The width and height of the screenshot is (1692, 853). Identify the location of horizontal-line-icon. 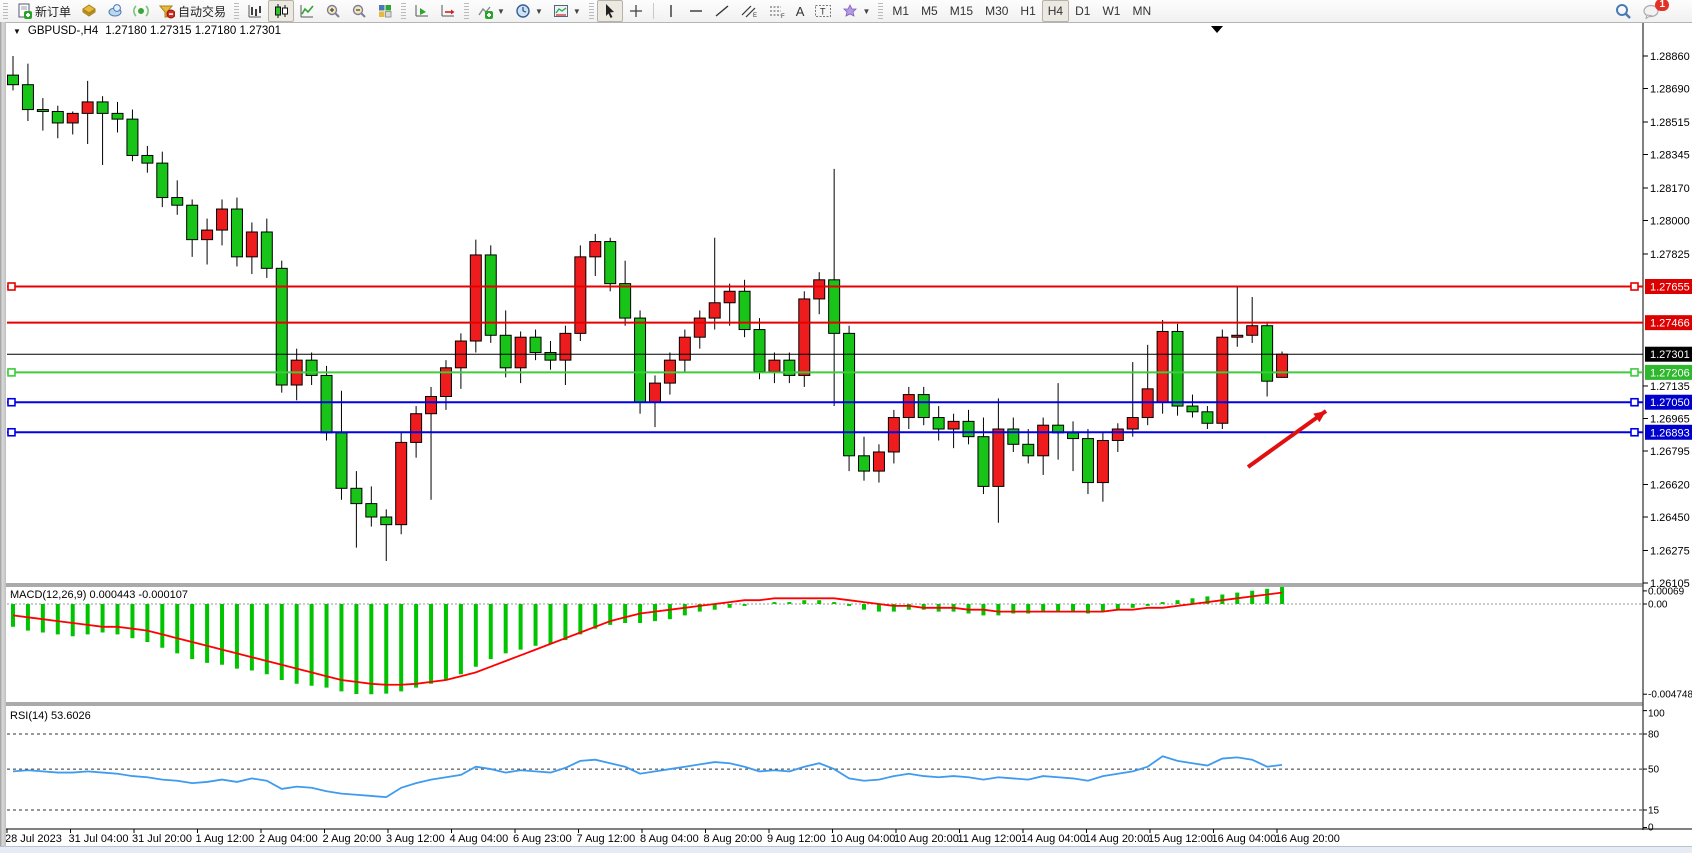
(695, 11).